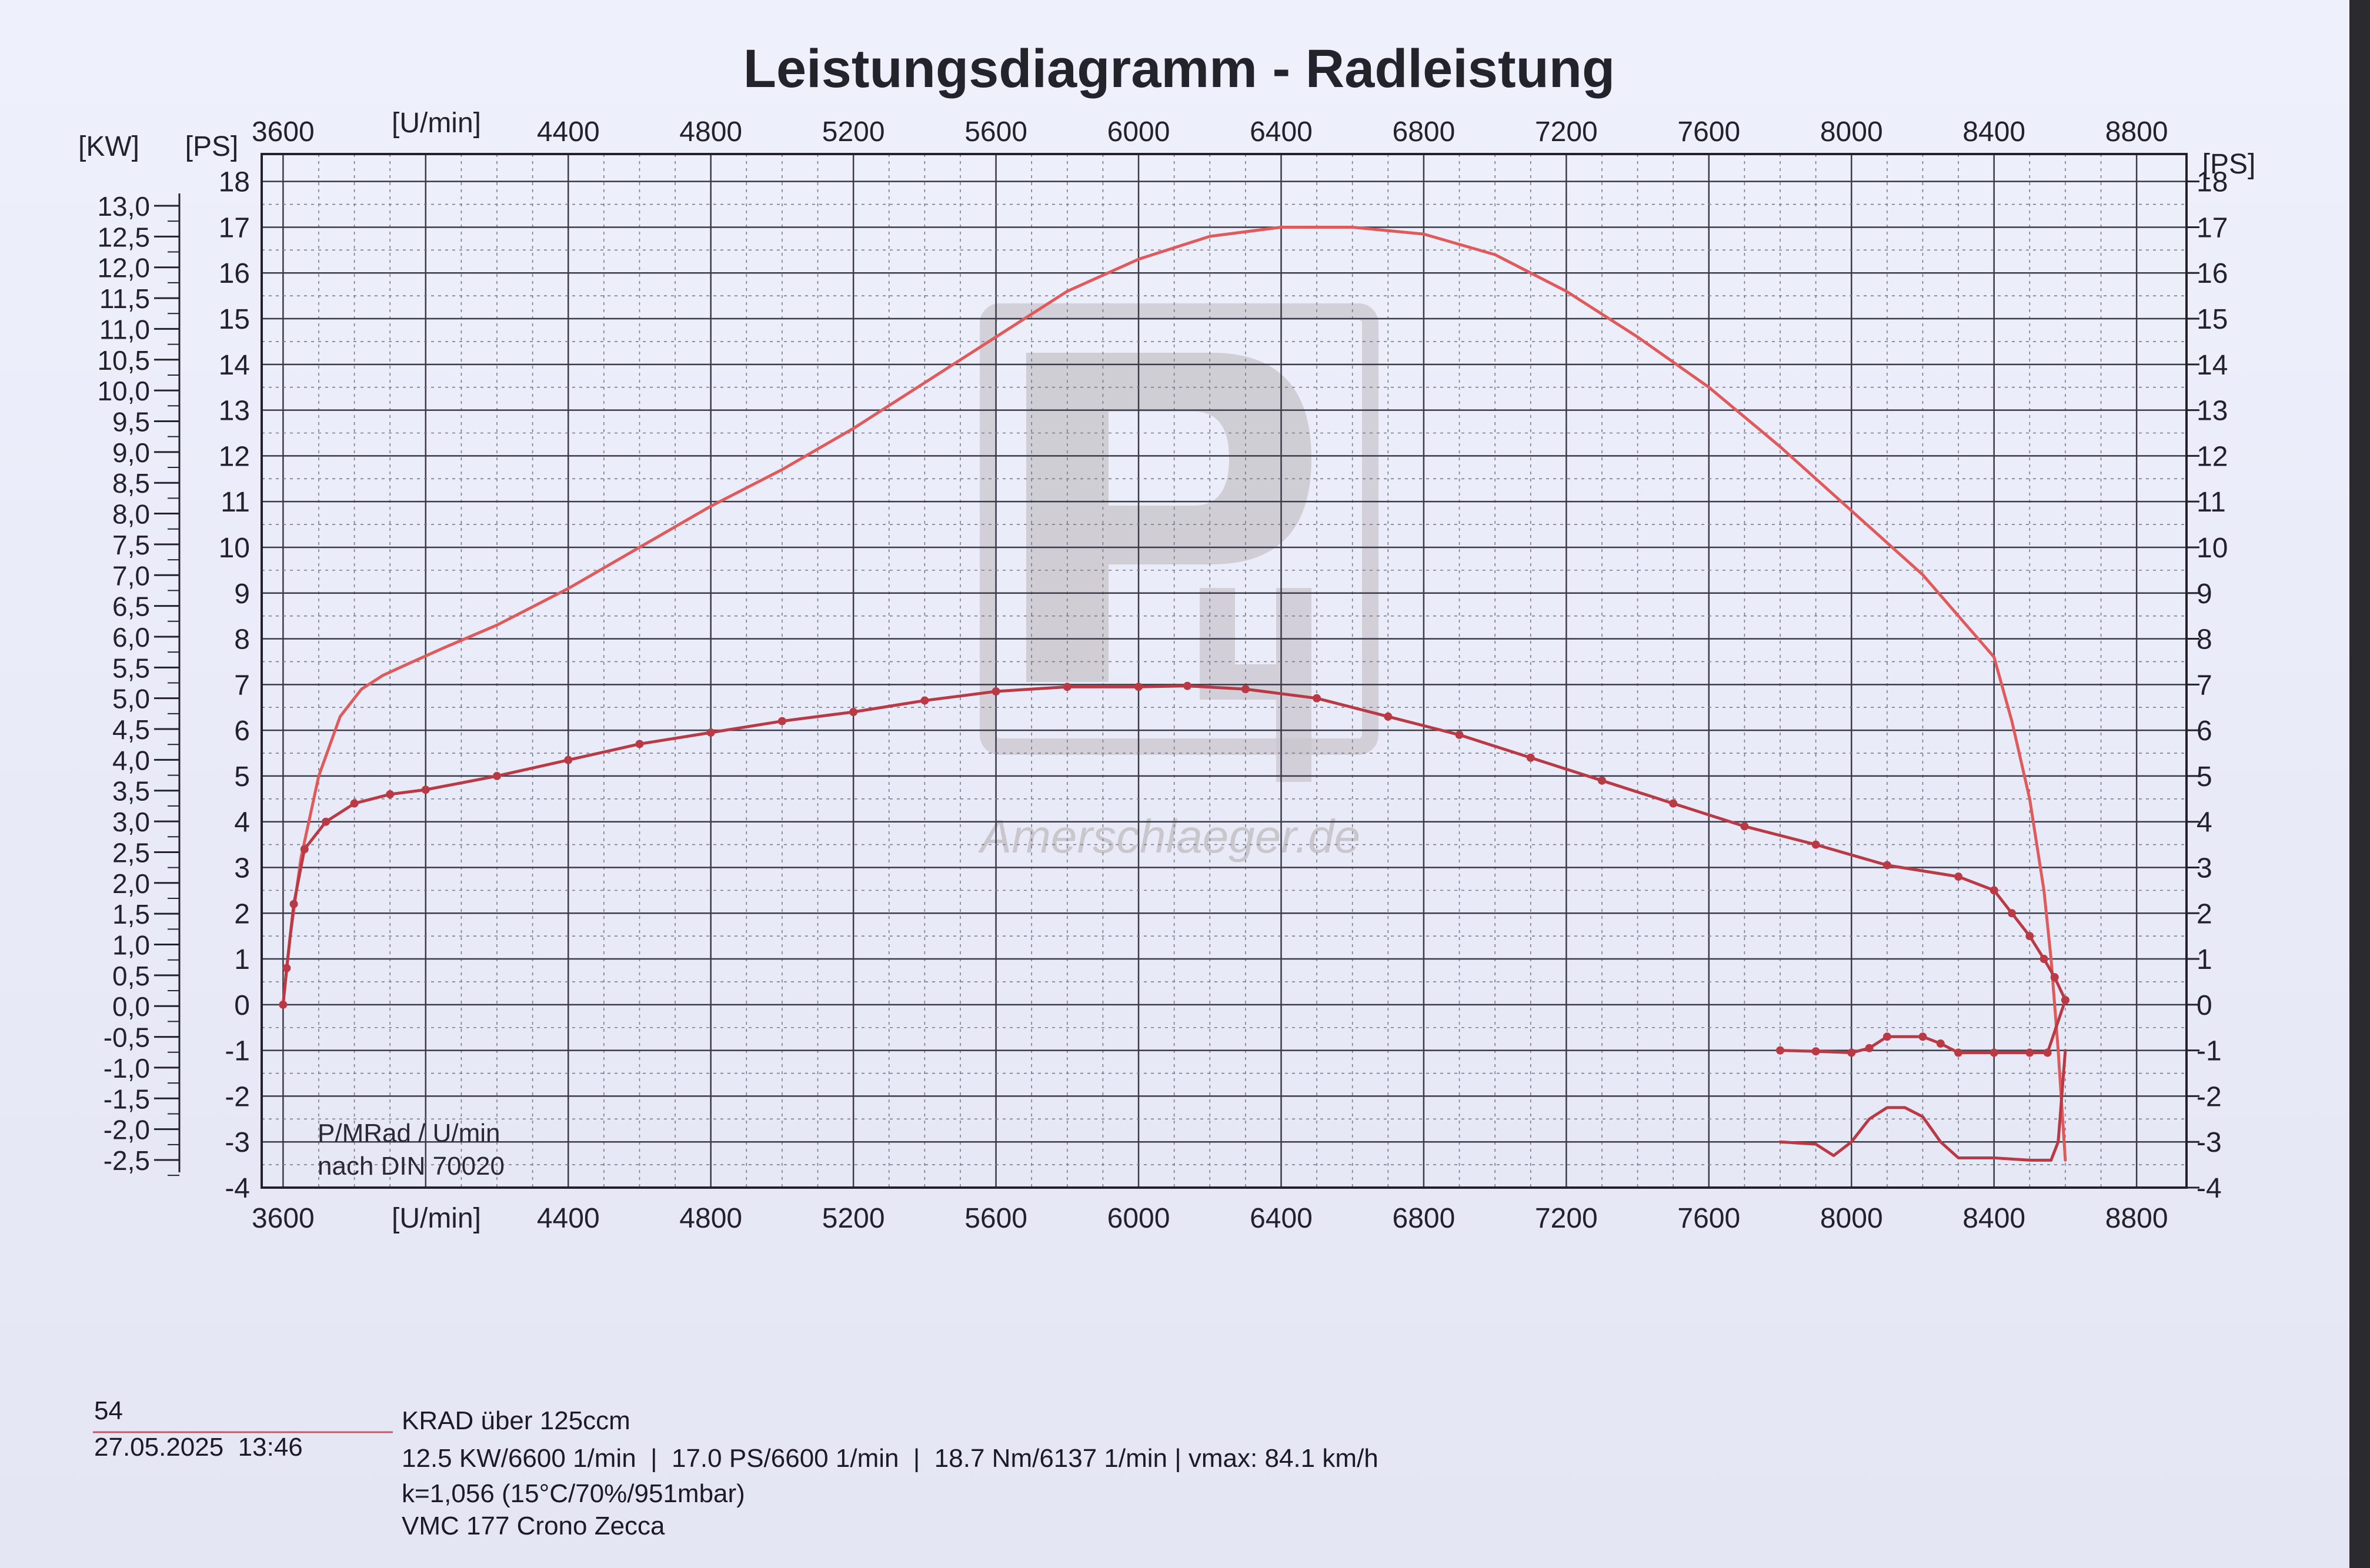 The image size is (2370, 1568). I want to click on kw-tick-label: 0,5, so click(131, 976).